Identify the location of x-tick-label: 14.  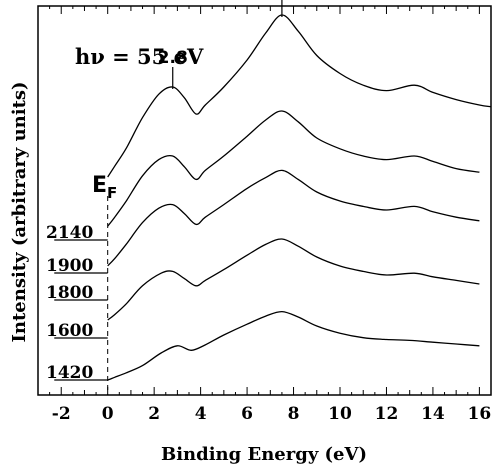
(433, 414).